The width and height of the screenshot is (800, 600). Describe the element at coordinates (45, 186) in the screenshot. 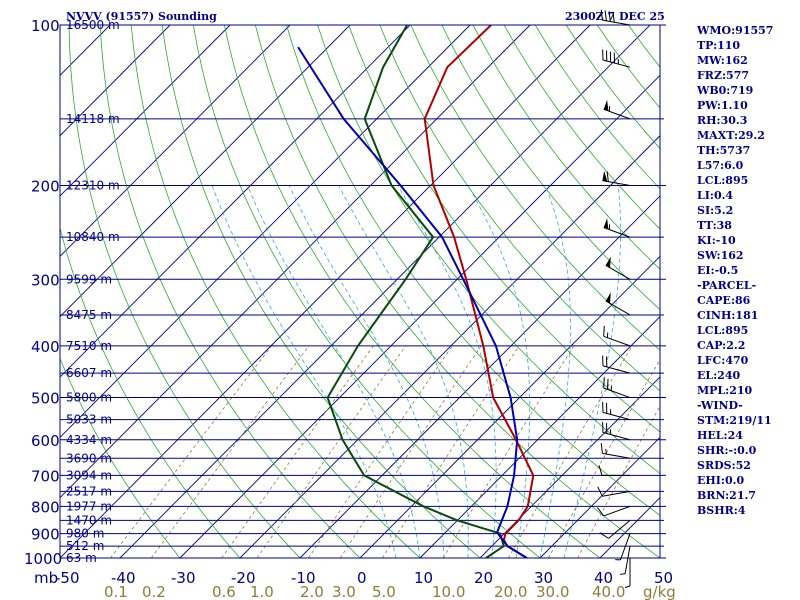

I see `pressure-tick-label: 200` at that location.